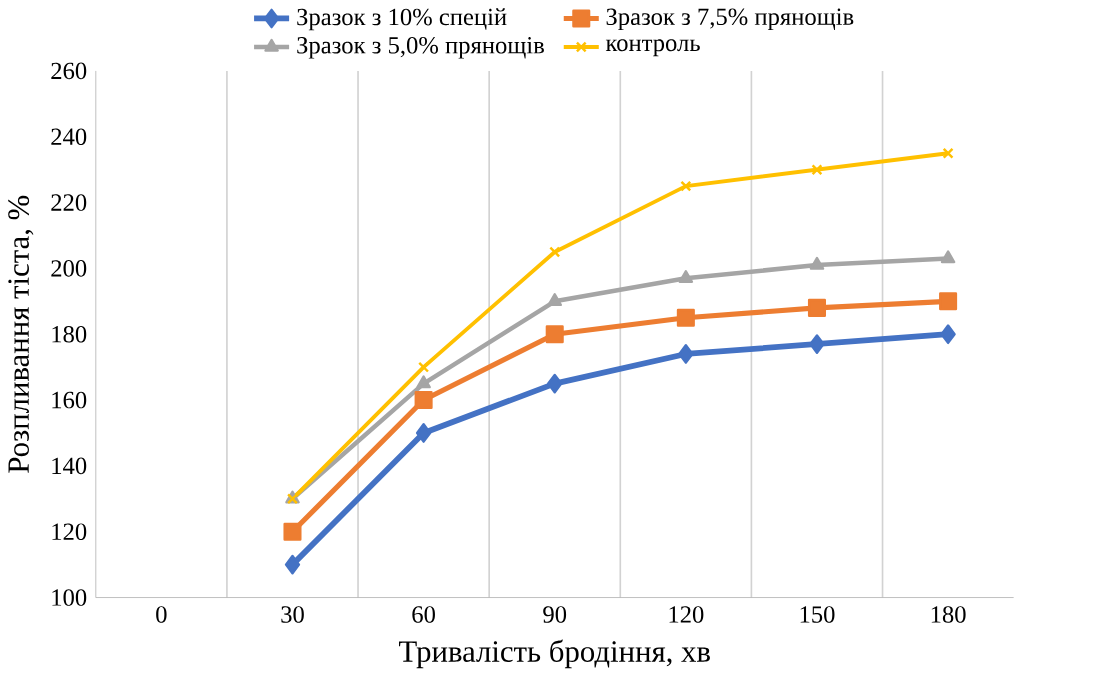 The image size is (1106, 688). I want to click on x-tick-label: 30, so click(292, 614).